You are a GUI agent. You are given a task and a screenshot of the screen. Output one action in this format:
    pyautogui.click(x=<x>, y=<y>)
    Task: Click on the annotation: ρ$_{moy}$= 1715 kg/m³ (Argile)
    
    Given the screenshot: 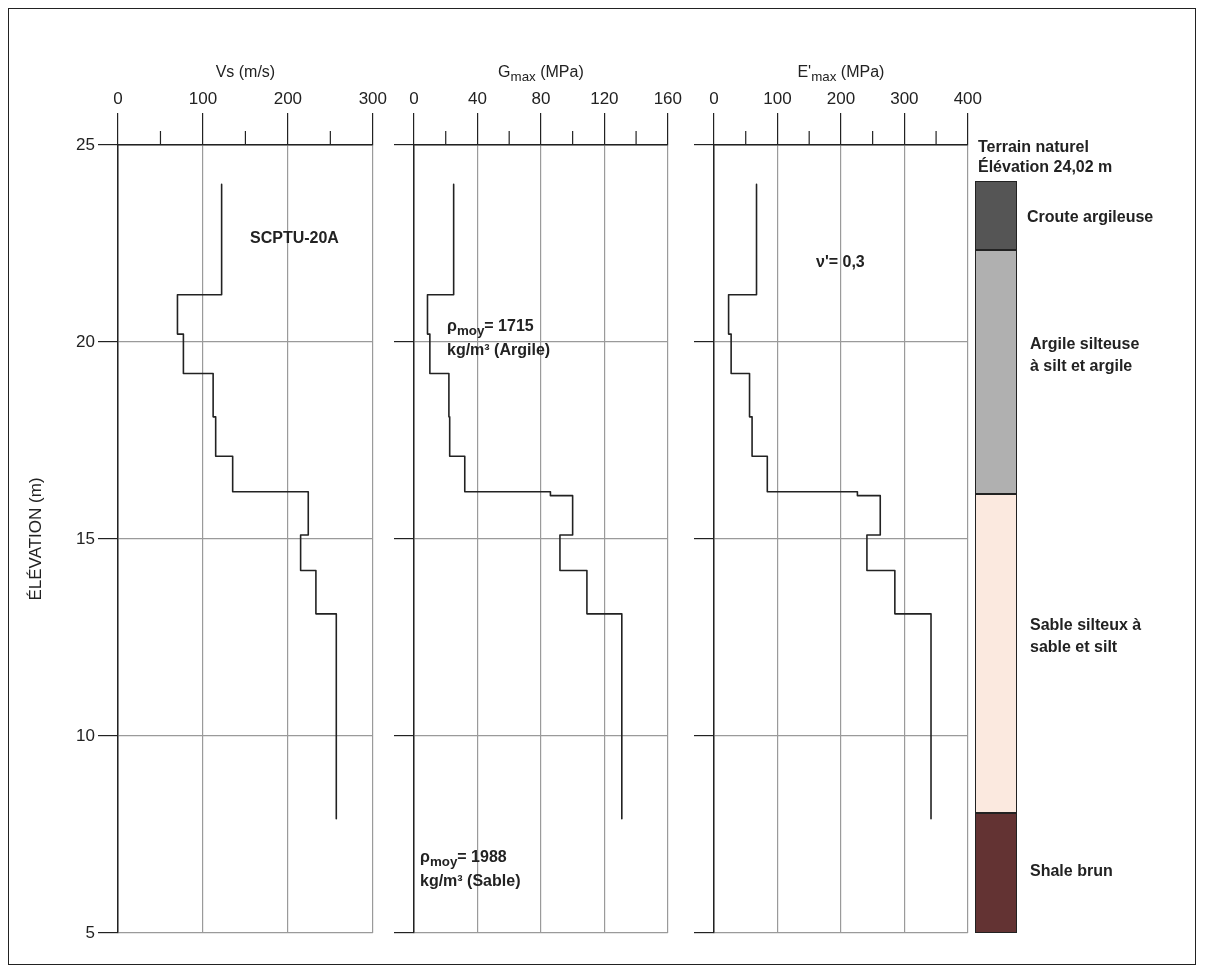 What is the action you would take?
    pyautogui.click(x=499, y=338)
    